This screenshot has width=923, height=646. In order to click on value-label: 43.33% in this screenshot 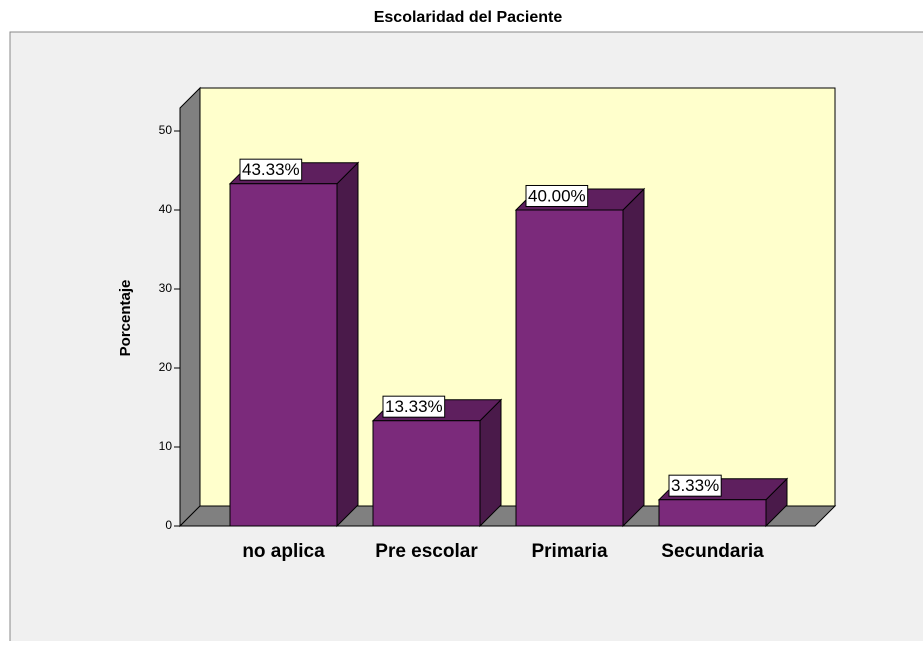, I will do `click(271, 169)`.